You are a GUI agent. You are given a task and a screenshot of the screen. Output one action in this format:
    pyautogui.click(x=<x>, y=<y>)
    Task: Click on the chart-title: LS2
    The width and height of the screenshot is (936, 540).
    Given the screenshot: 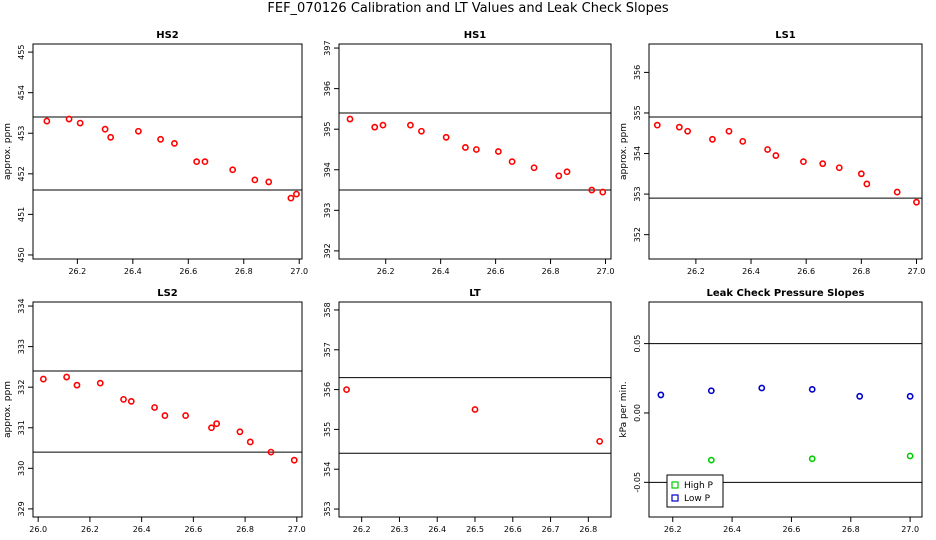 What is the action you would take?
    pyautogui.click(x=167, y=293)
    